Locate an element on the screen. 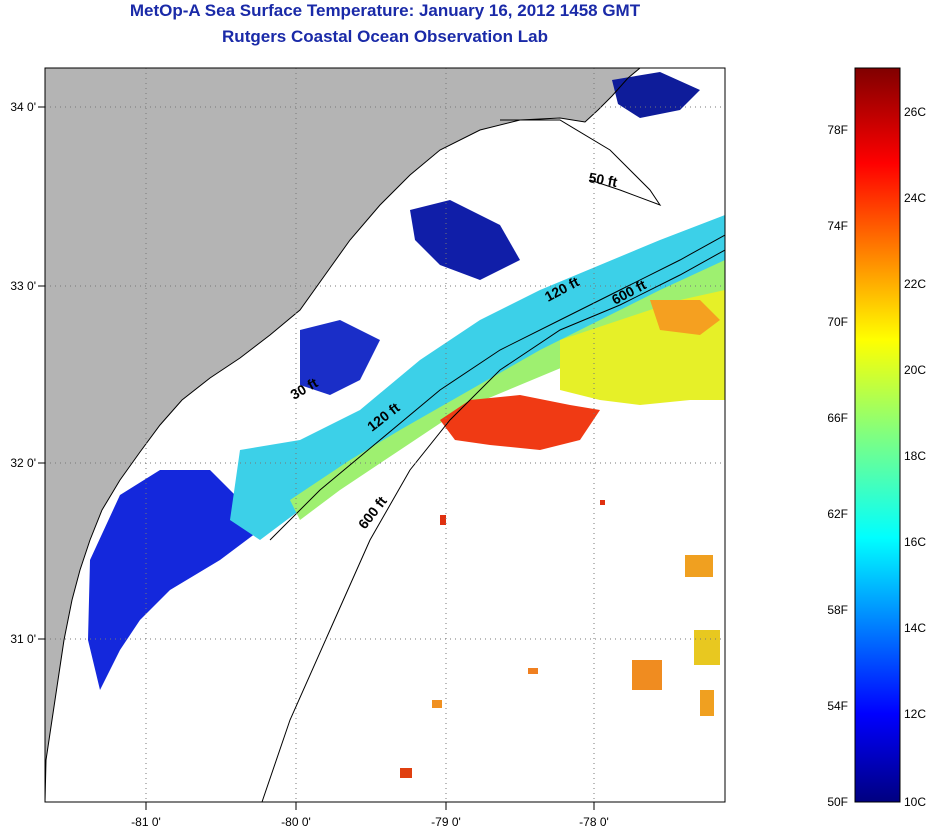 The width and height of the screenshot is (936, 837). colorbar-label-10C: 10C is located at coordinates (915, 802).